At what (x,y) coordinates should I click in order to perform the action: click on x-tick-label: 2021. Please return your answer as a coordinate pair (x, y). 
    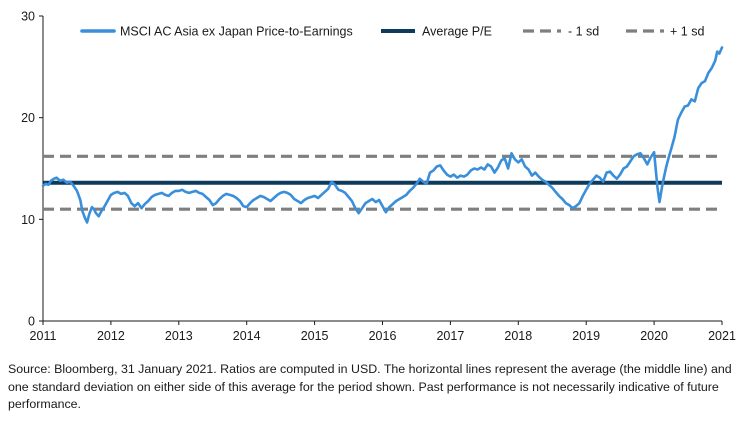
    Looking at the image, I should click on (722, 336).